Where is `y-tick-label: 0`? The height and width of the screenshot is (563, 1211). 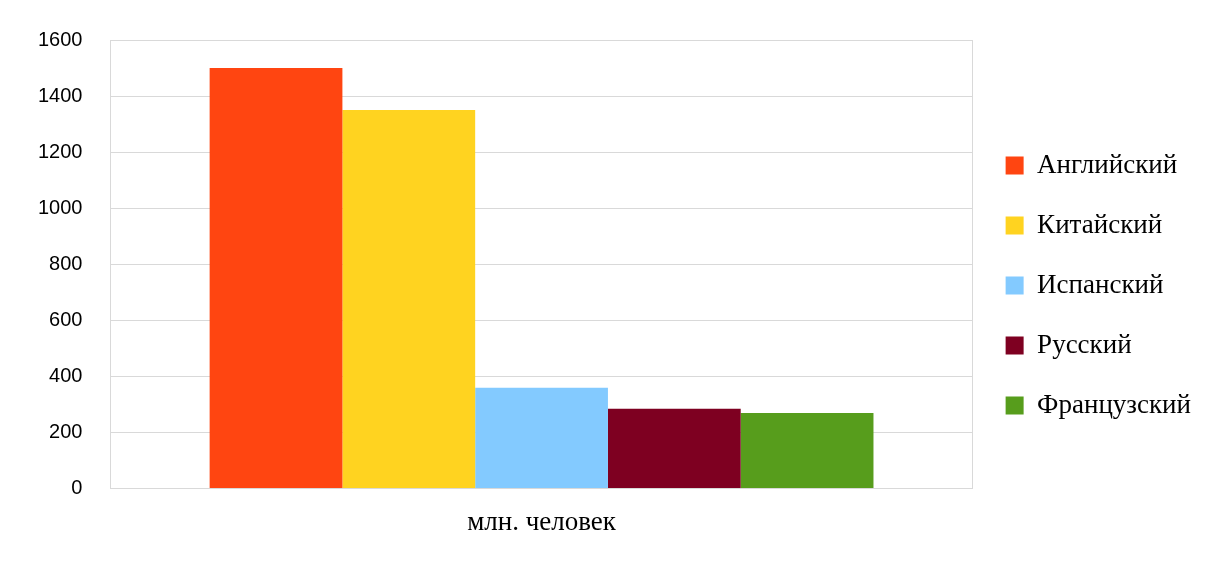 y-tick-label: 0 is located at coordinates (77, 487).